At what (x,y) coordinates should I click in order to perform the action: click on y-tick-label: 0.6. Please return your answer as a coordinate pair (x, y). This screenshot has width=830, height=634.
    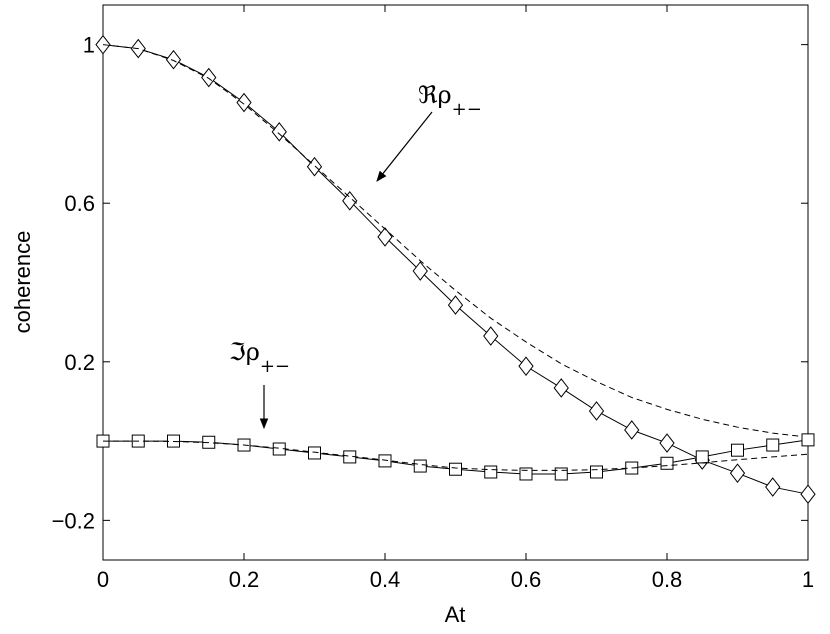
    Looking at the image, I should click on (79, 203).